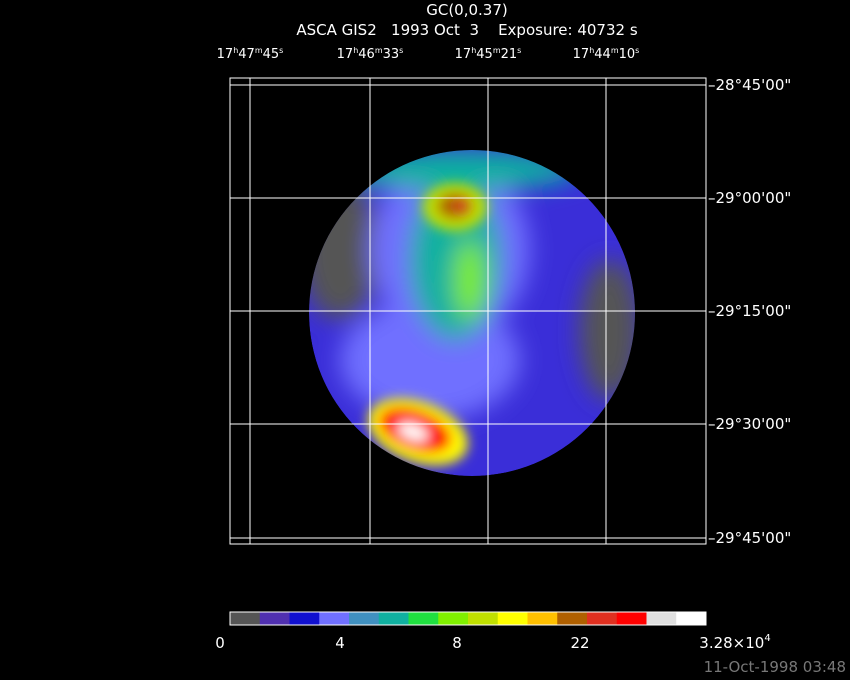  Describe the element at coordinates (457, 643) in the screenshot. I see `colorbar-label: 8` at that location.